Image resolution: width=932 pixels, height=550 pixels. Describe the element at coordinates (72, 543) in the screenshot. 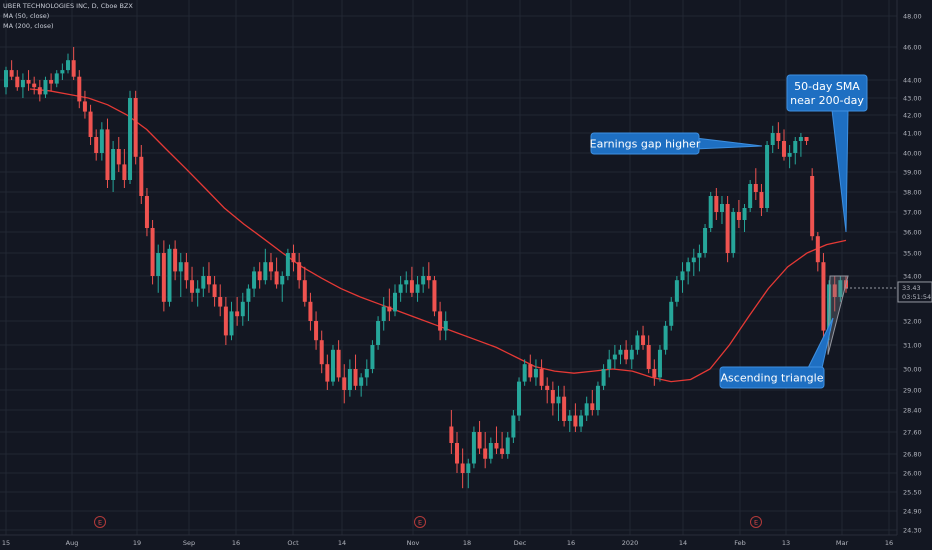

I see `x-tick-label: Aug` at that location.